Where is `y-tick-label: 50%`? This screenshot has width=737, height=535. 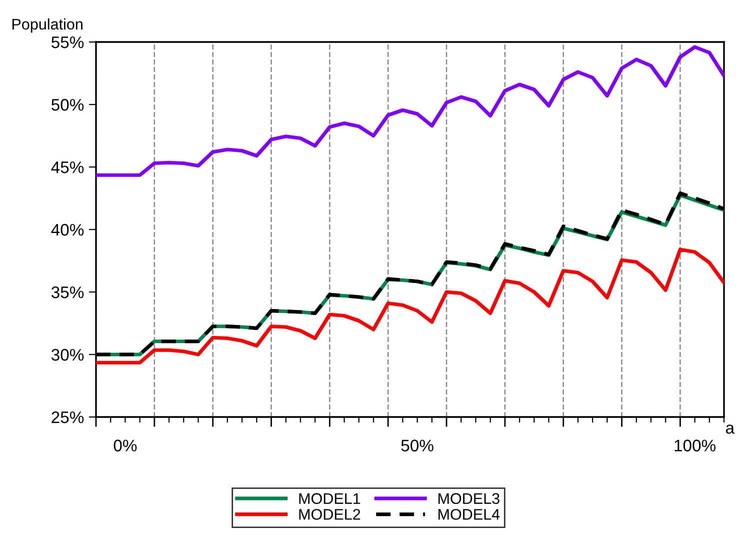 y-tick-label: 50% is located at coordinates (68, 104).